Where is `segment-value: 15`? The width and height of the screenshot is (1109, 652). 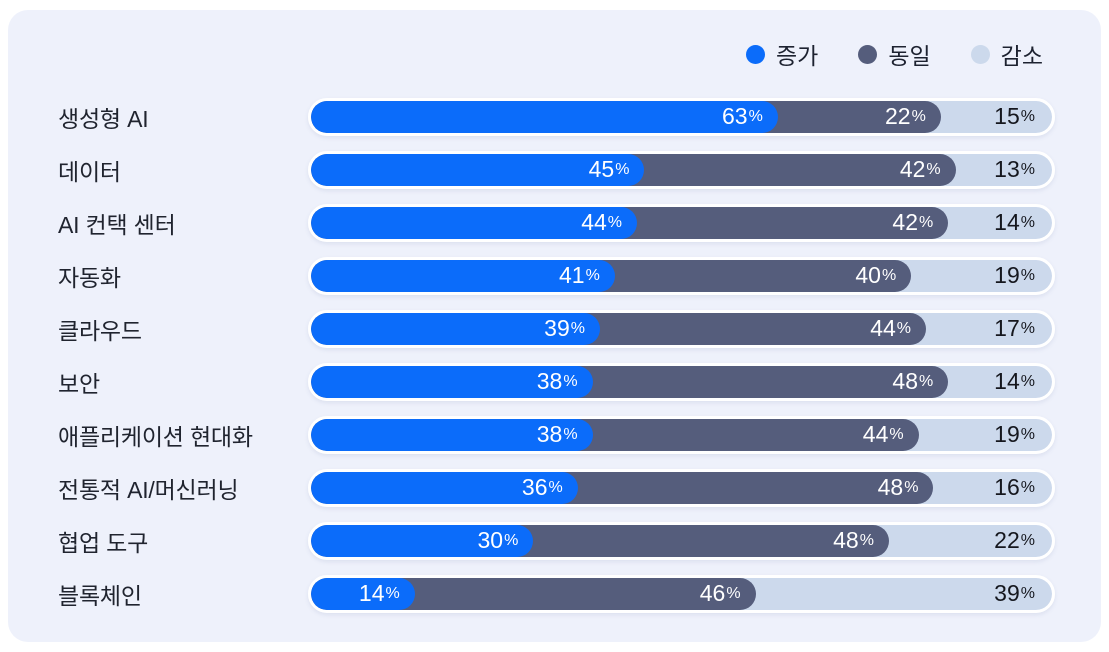 segment-value: 15 is located at coordinates (1007, 116).